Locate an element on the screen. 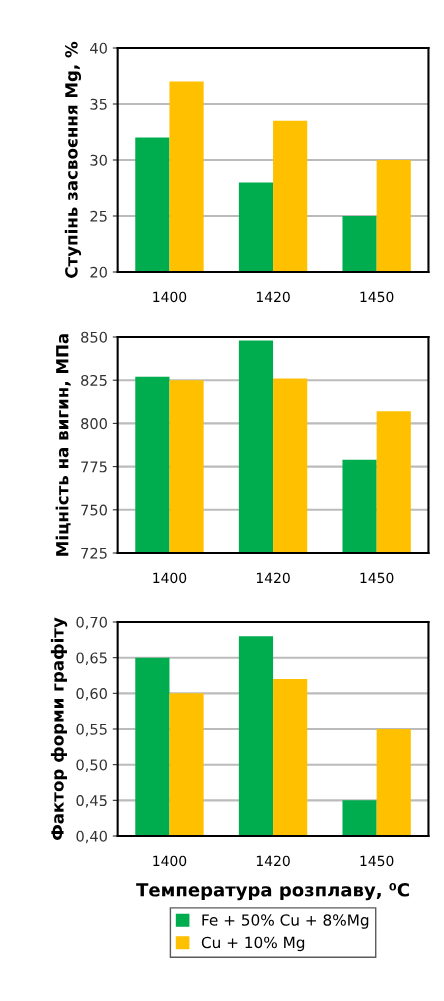 The width and height of the screenshot is (444, 1001). y-tick-label: 825 is located at coordinates (94, 380).